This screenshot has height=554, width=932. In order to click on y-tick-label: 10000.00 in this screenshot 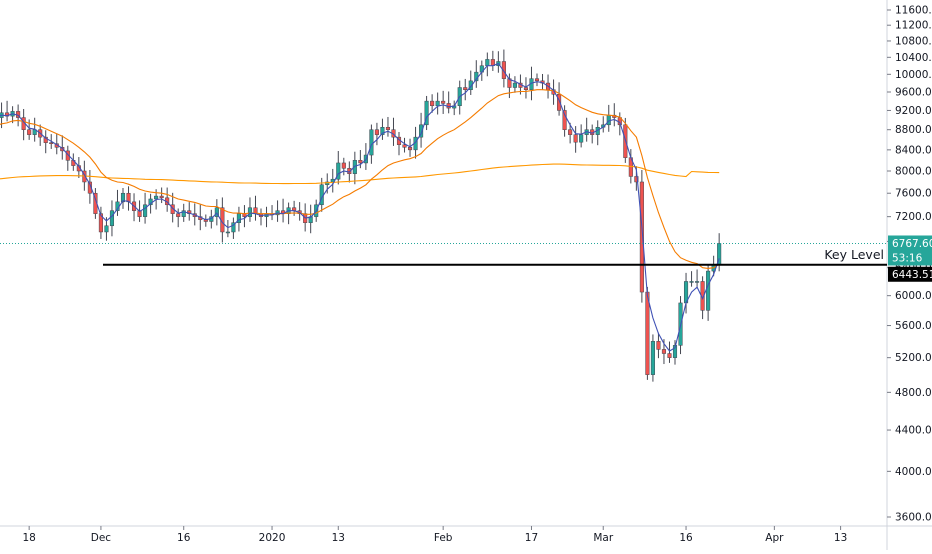, I will do `click(913, 75)`.